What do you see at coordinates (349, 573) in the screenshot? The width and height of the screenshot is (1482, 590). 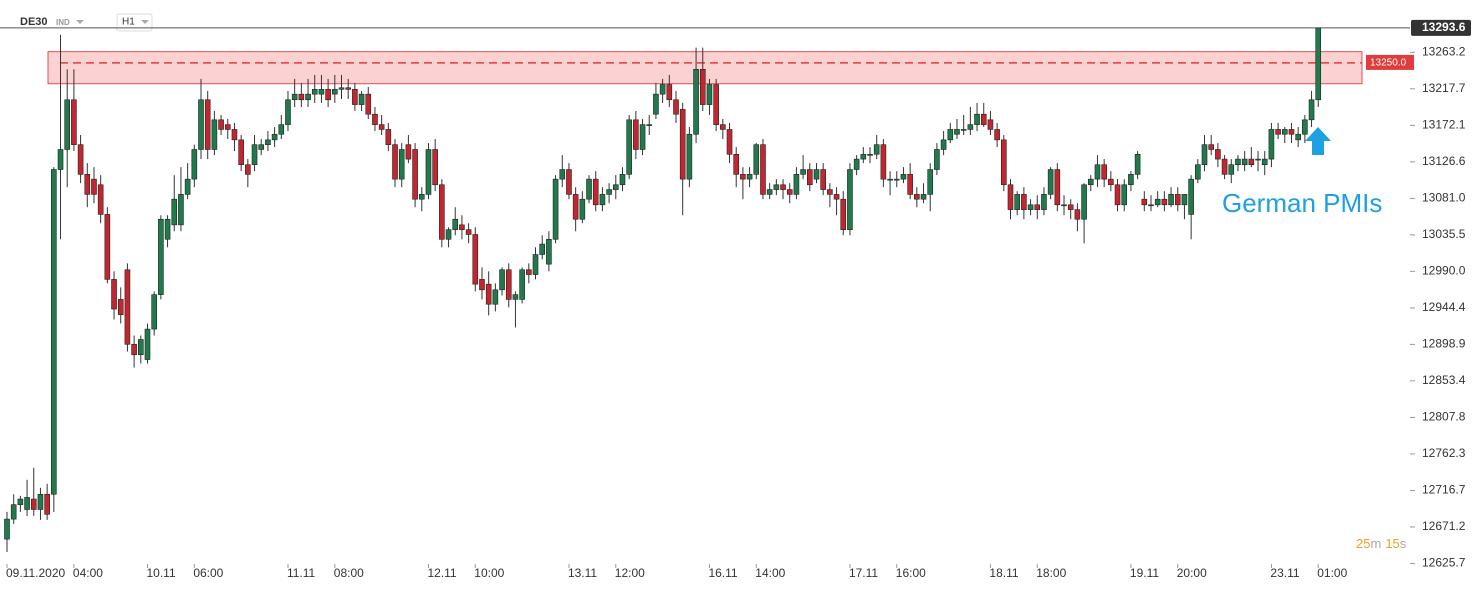 I see `x-tick-label: 08:00` at bounding box center [349, 573].